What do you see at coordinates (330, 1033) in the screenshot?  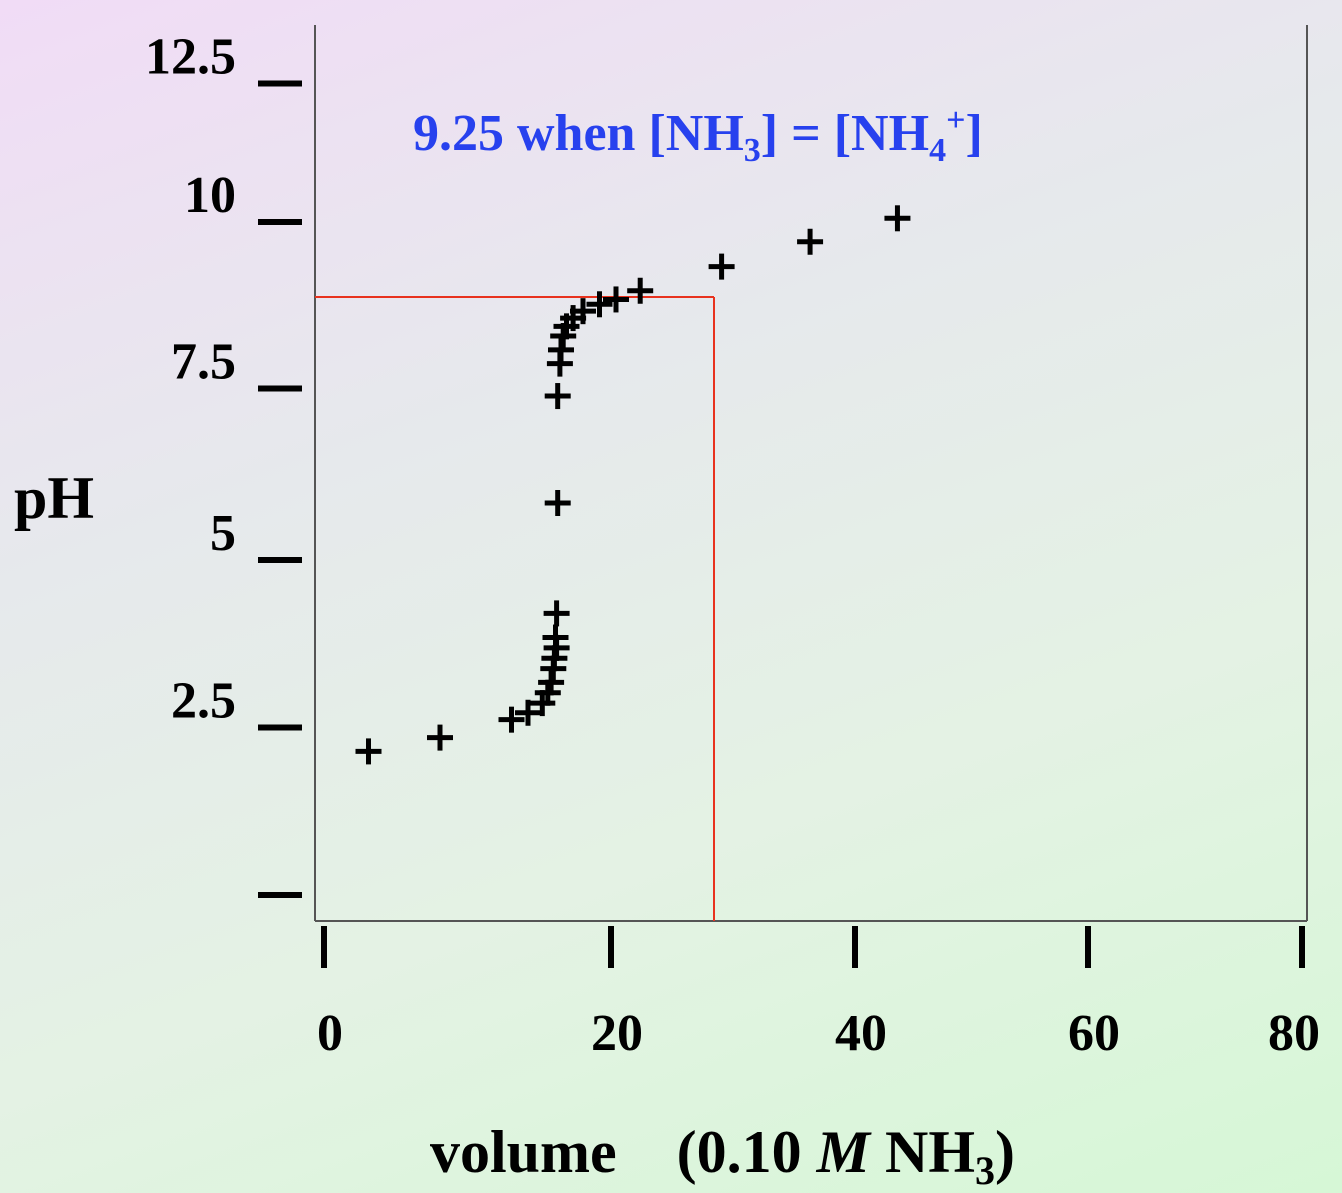 I see `x-tick-label: 0` at bounding box center [330, 1033].